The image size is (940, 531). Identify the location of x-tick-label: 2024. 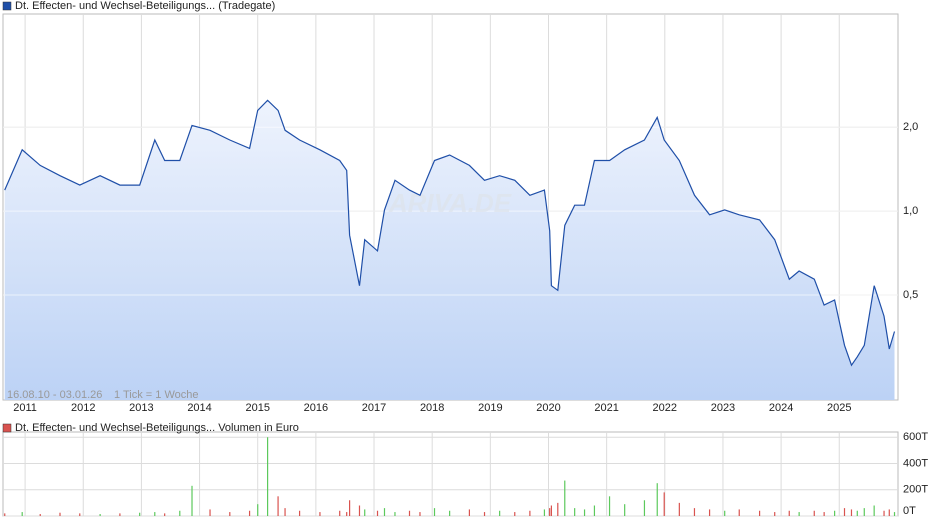
(781, 408).